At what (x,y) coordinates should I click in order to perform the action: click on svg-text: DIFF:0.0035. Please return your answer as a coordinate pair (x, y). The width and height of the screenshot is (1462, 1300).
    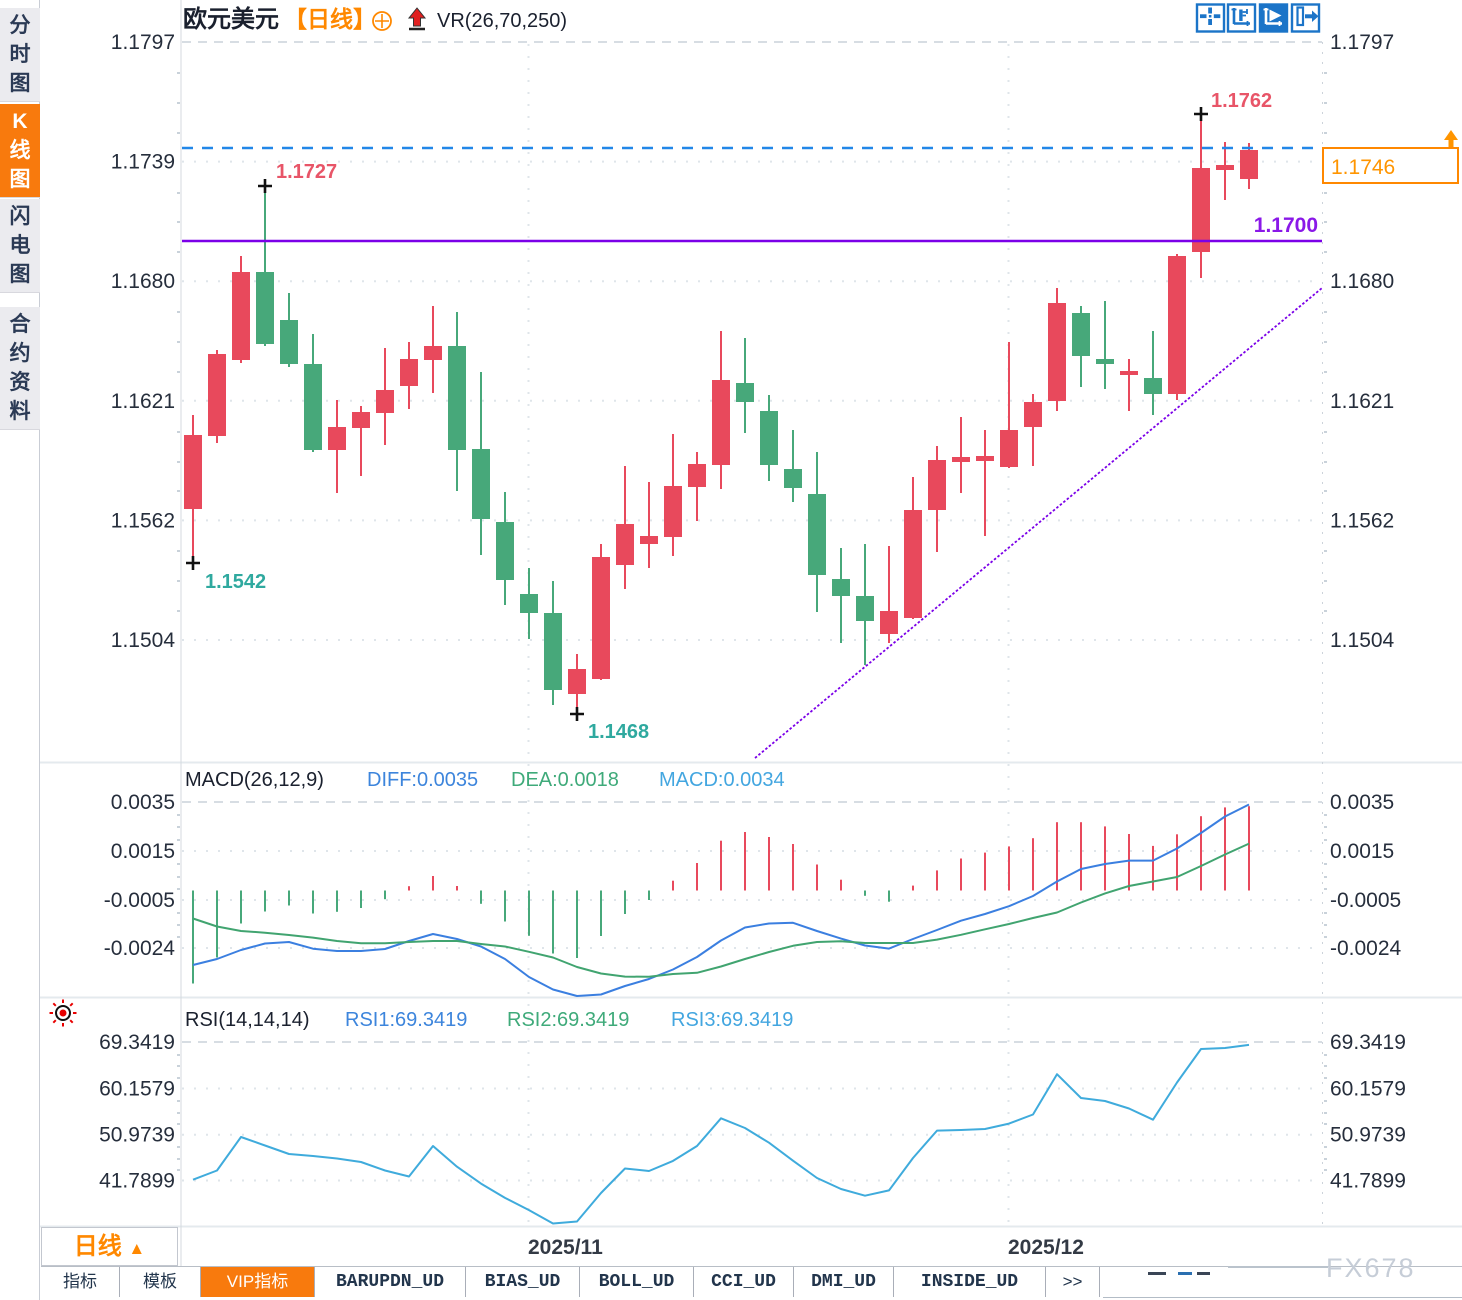
    Looking at the image, I should click on (422, 780).